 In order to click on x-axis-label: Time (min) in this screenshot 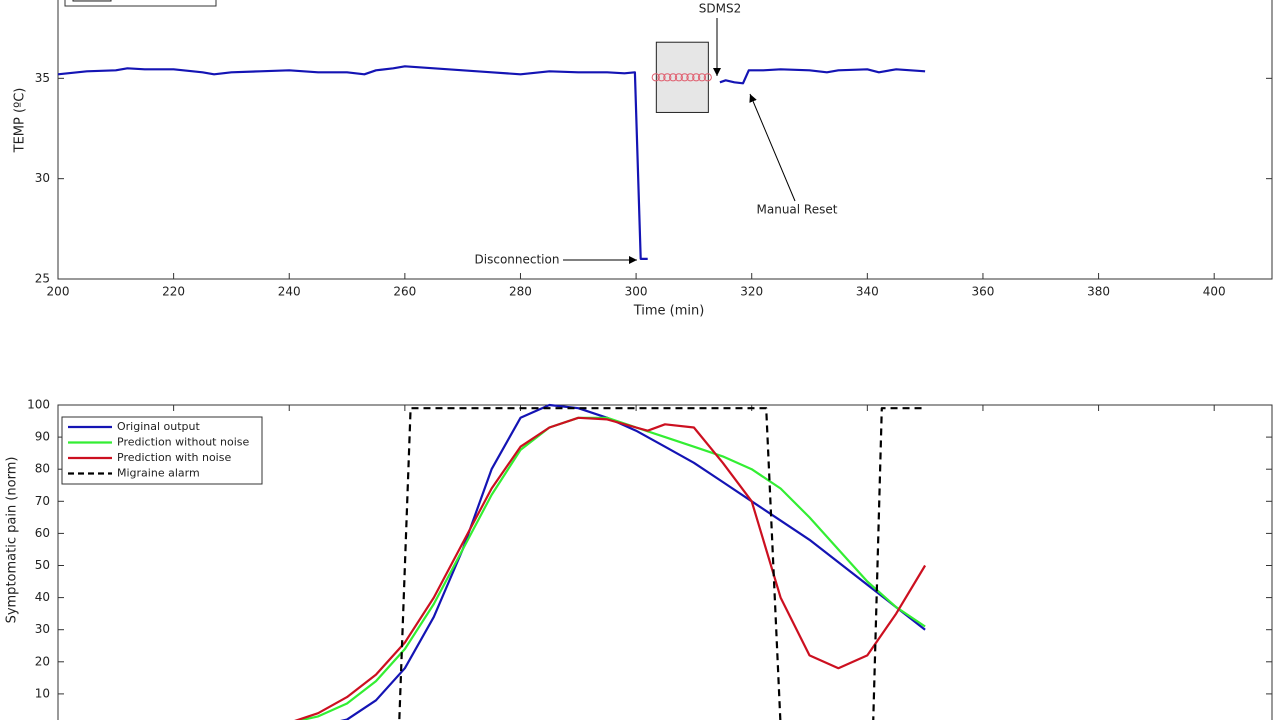, I will do `click(669, 311)`.